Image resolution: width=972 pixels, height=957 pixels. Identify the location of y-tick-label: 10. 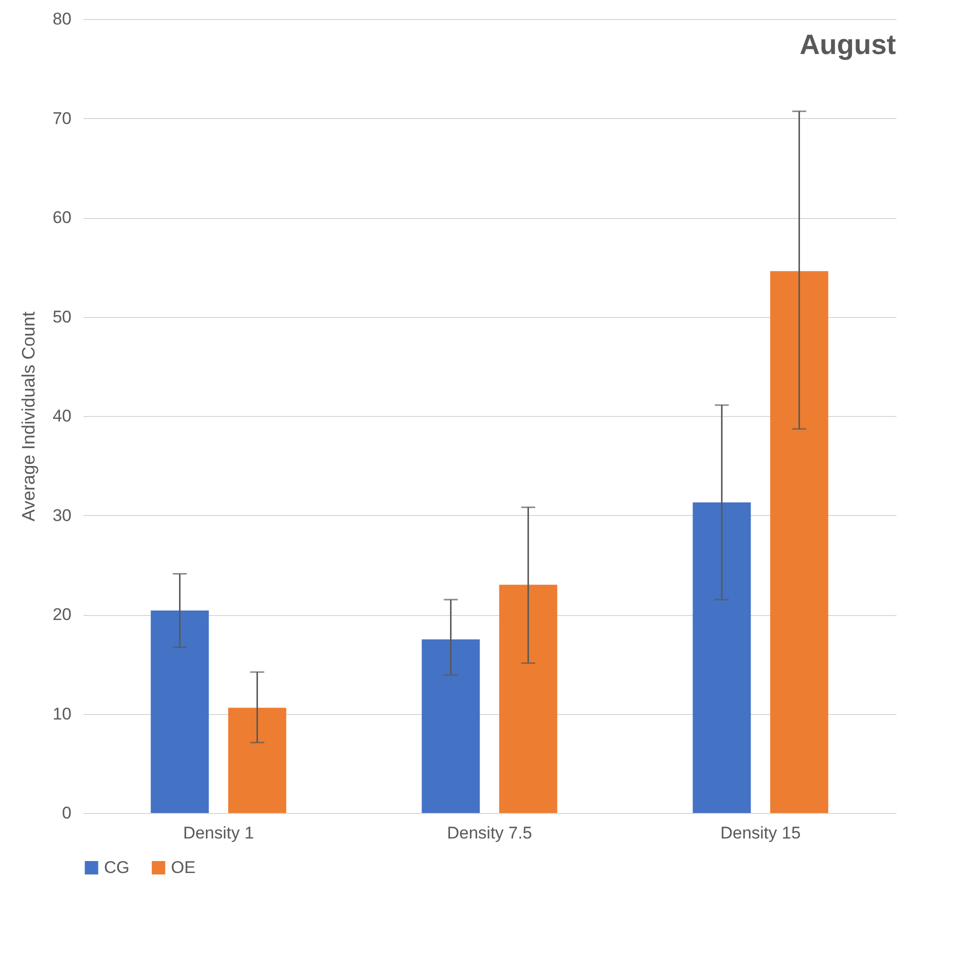
(62, 714).